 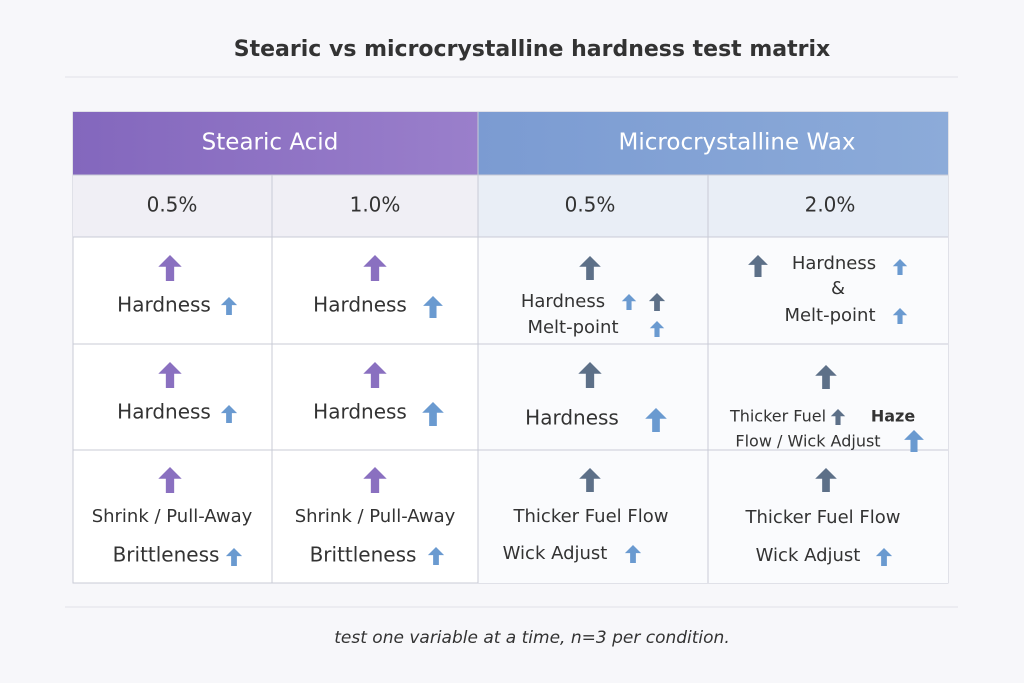 What do you see at coordinates (807, 441) in the screenshot?
I see `cell-text: Flow / Wick Adjust` at bounding box center [807, 441].